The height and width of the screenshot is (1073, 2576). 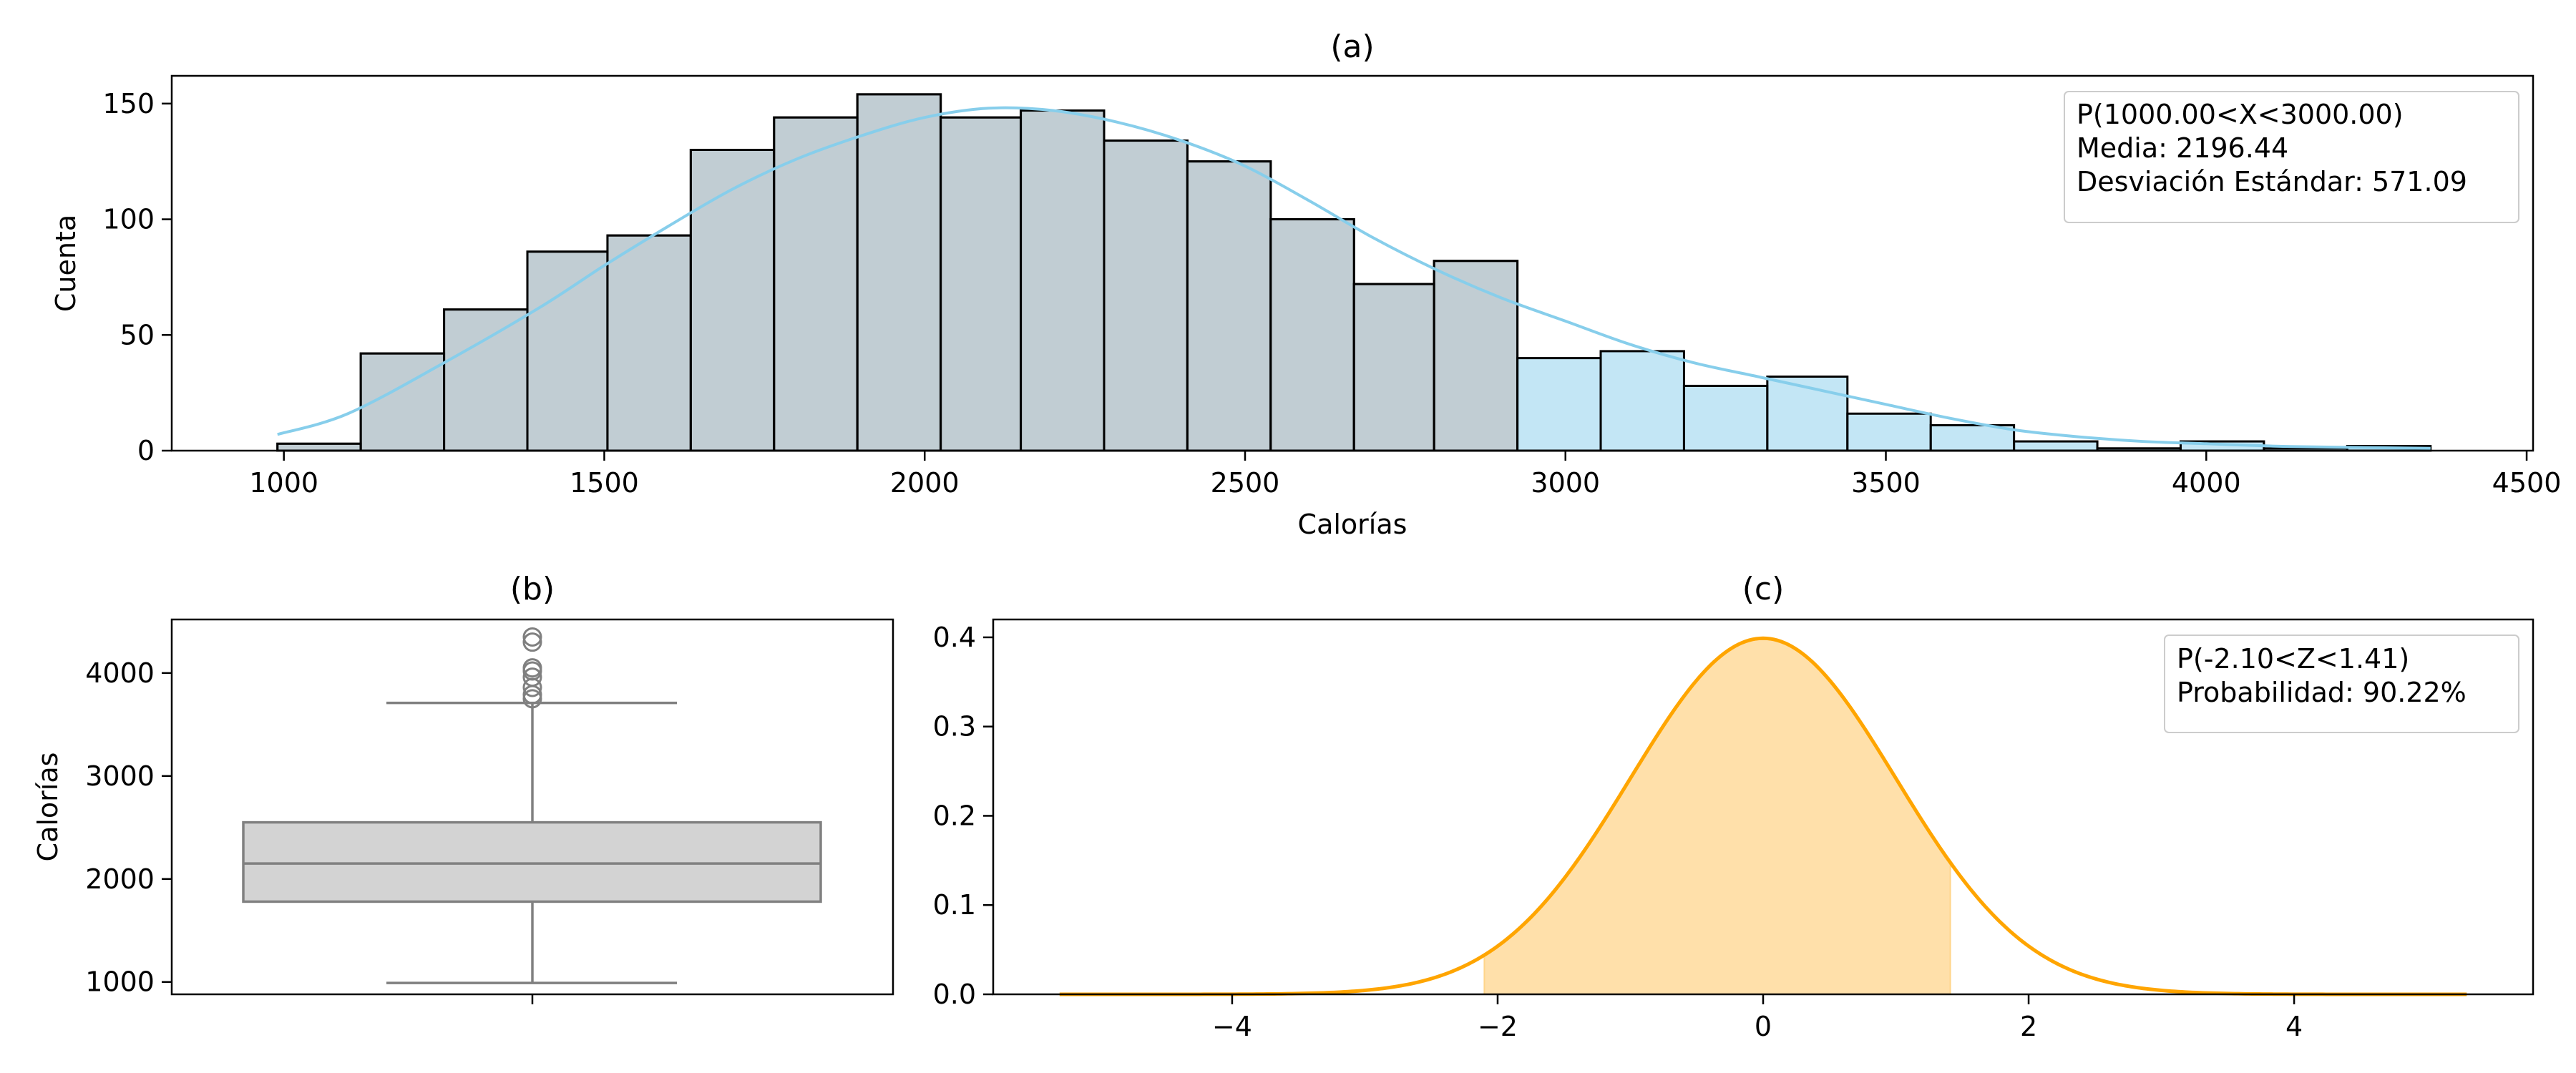 What do you see at coordinates (2527, 483) in the screenshot?
I see `x-tick-label: 4500` at bounding box center [2527, 483].